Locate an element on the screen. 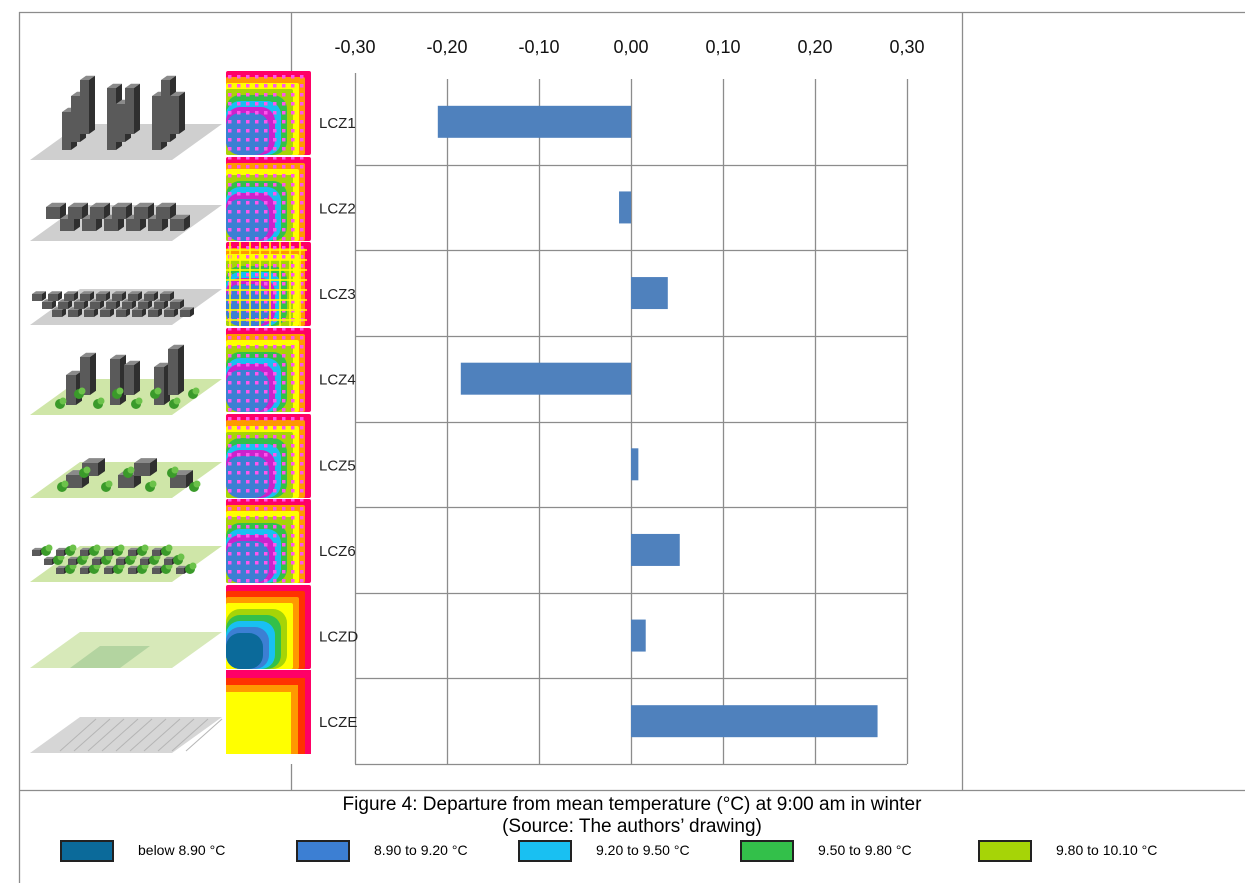 Image resolution: width=1245 pixels, height=883 pixels. category-label: LCZD is located at coordinates (338, 637).